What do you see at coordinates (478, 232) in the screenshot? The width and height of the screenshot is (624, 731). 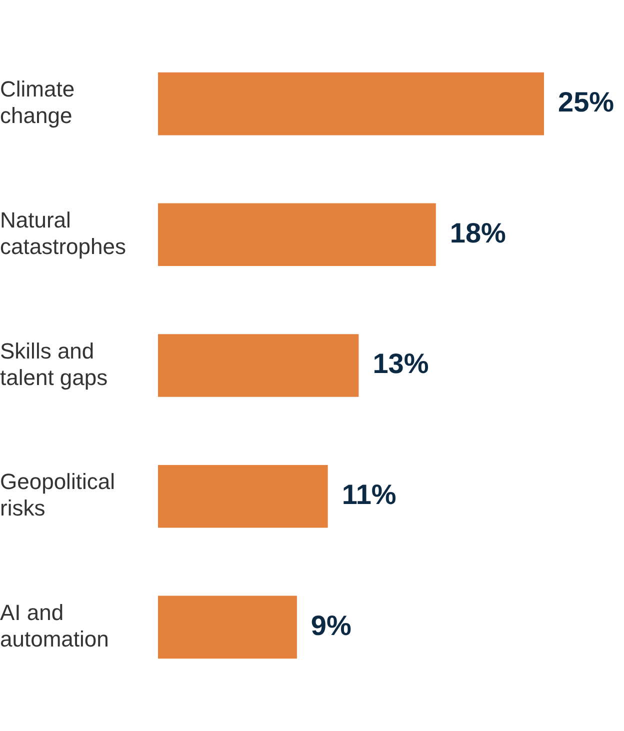 I see `data-label: 18%` at bounding box center [478, 232].